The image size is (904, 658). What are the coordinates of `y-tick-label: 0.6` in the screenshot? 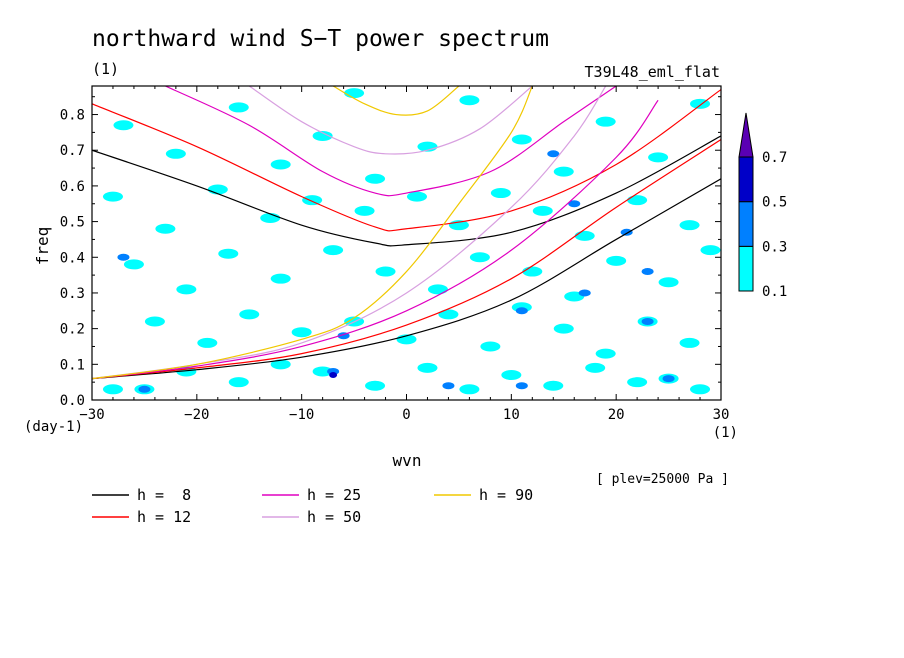 It's located at (72, 187).